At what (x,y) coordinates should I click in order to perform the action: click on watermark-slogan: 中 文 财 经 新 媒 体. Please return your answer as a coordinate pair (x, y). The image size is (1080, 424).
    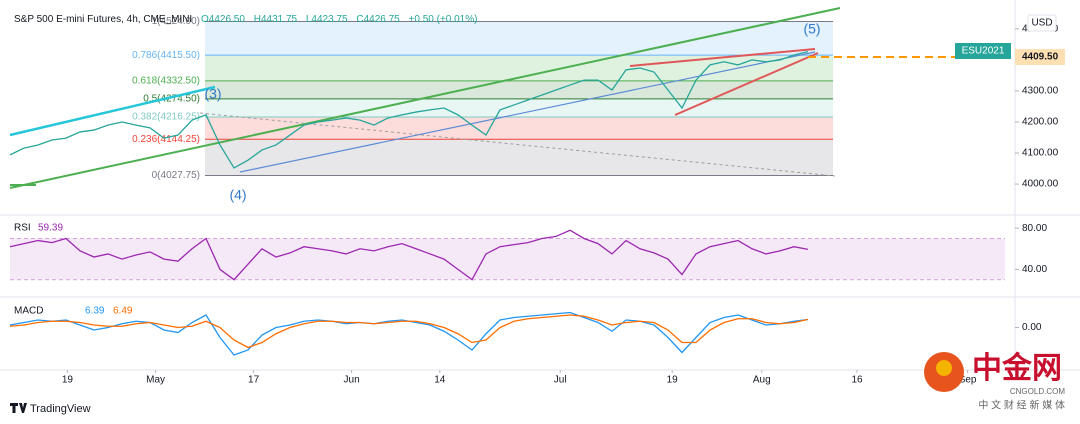
    Looking at the image, I should click on (1021, 405).